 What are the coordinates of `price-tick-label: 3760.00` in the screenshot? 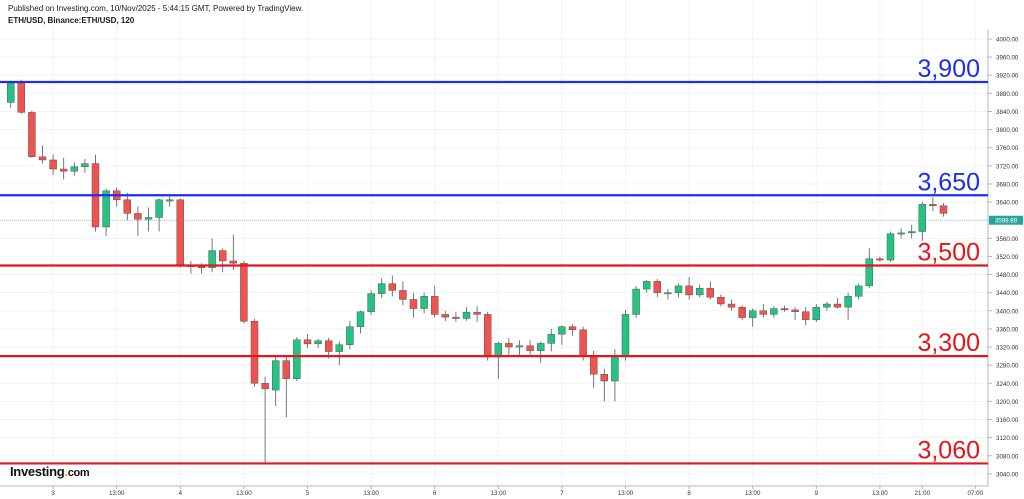 It's located at (1007, 148).